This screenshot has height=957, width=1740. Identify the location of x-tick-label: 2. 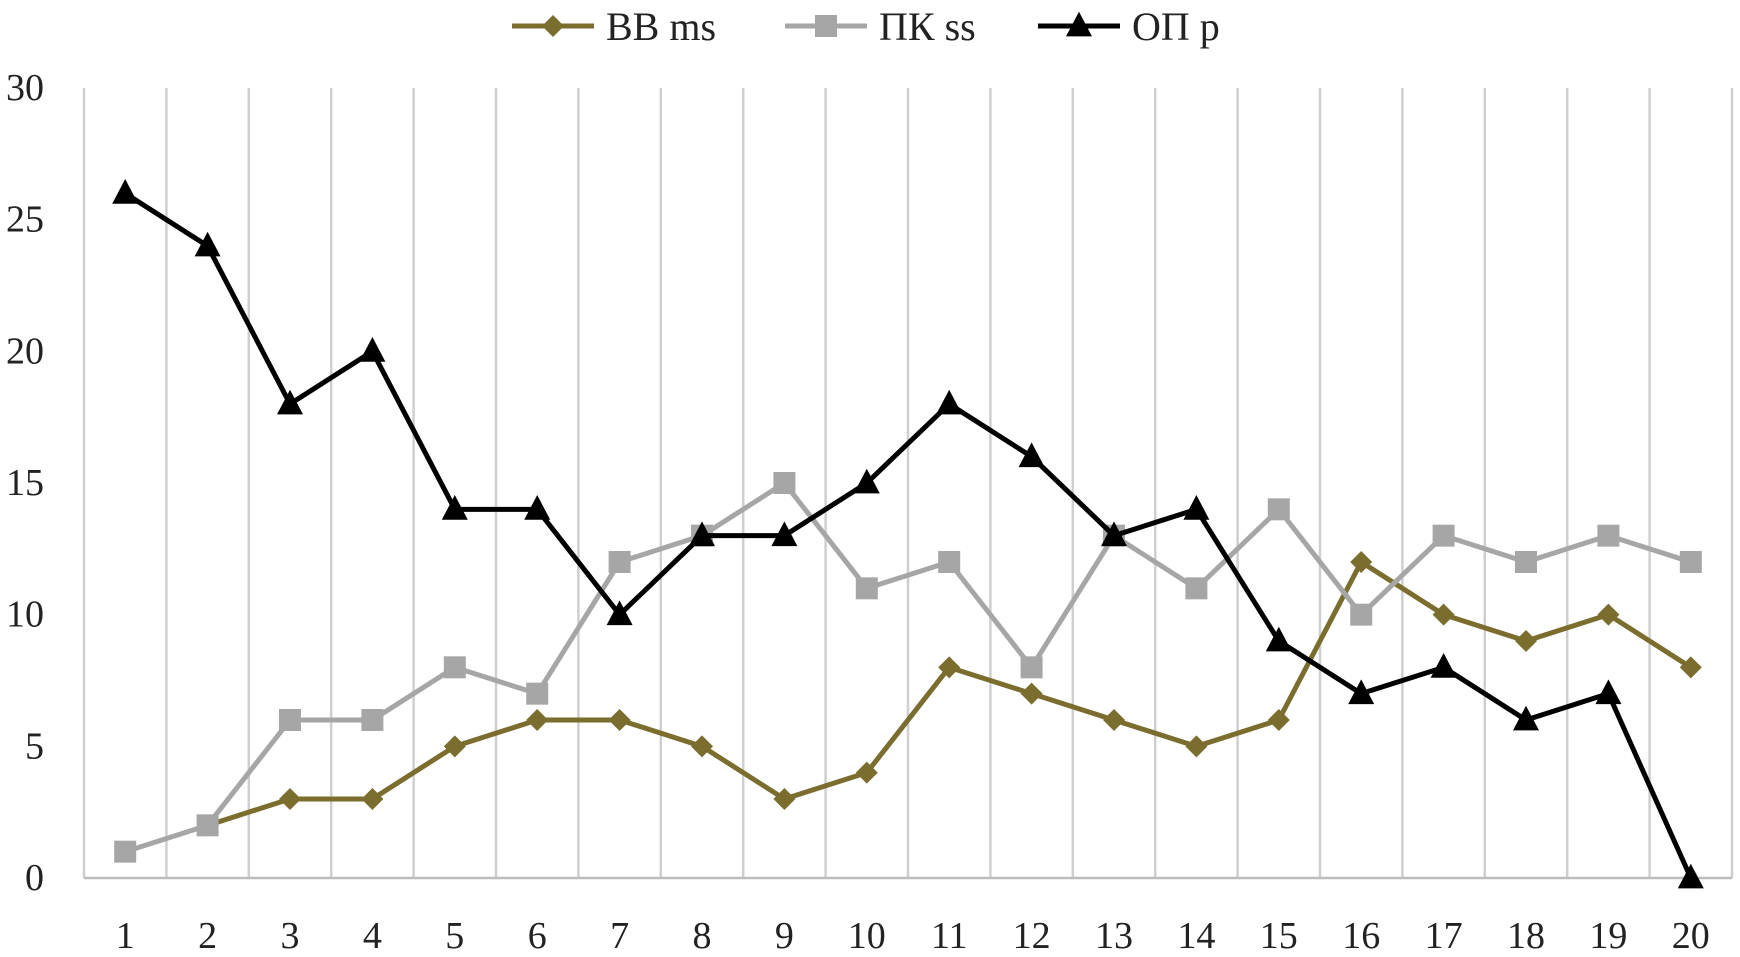
(207, 936).